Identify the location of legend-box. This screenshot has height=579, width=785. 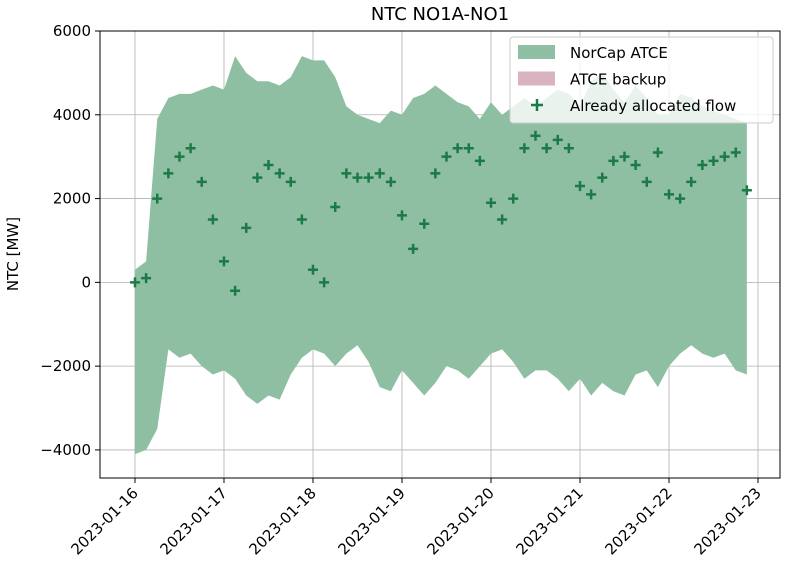
(641, 80).